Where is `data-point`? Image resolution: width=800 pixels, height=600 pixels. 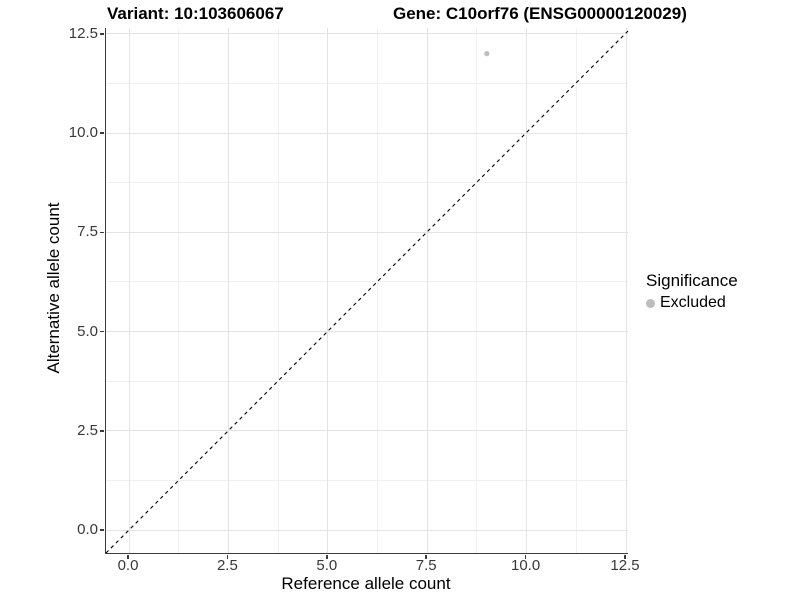
data-point is located at coordinates (487, 54).